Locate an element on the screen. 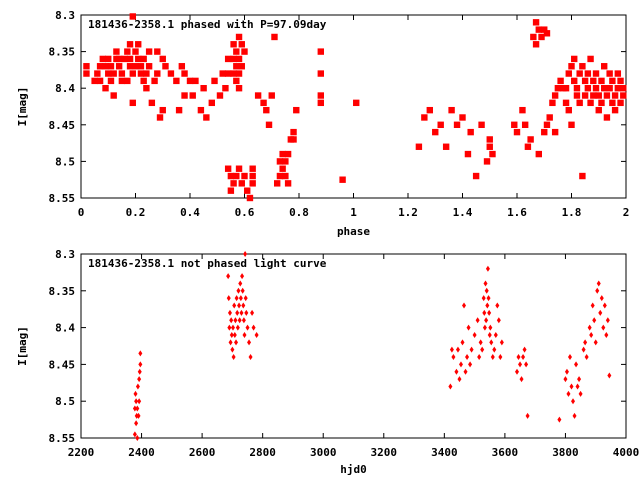  x-tick-label: 4000 is located at coordinates (626, 452).